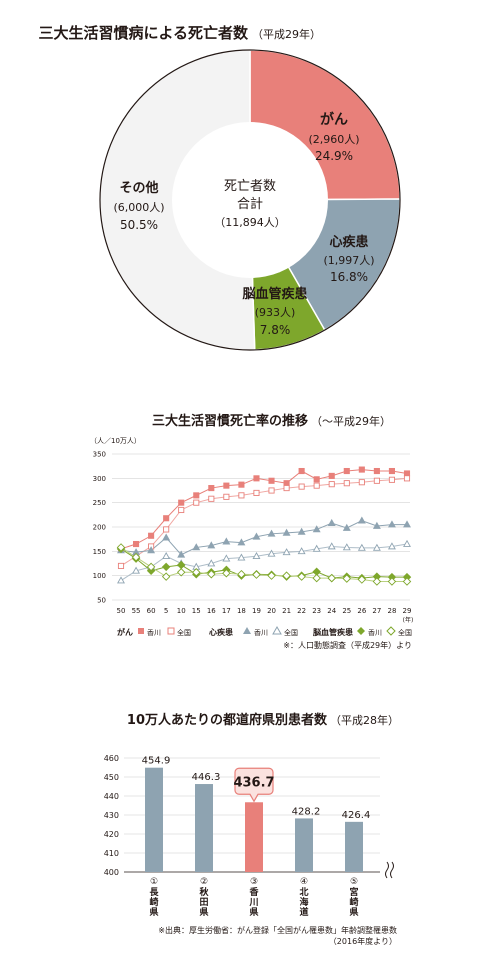 The width and height of the screenshot is (500, 965). Describe the element at coordinates (361, 611) in the screenshot. I see `line-x-tick: 26` at that location.